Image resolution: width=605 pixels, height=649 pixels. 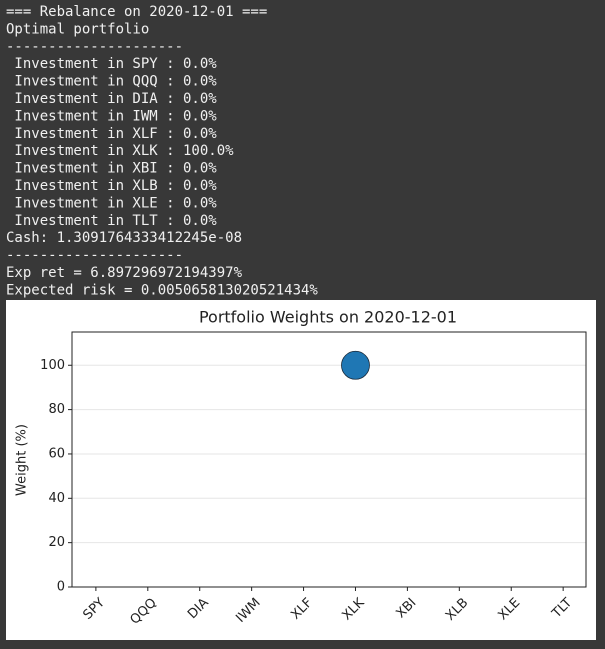 What do you see at coordinates (124, 238) in the screenshot?
I see `console-line: Cash: 1.3091764333412245e-08` at bounding box center [124, 238].